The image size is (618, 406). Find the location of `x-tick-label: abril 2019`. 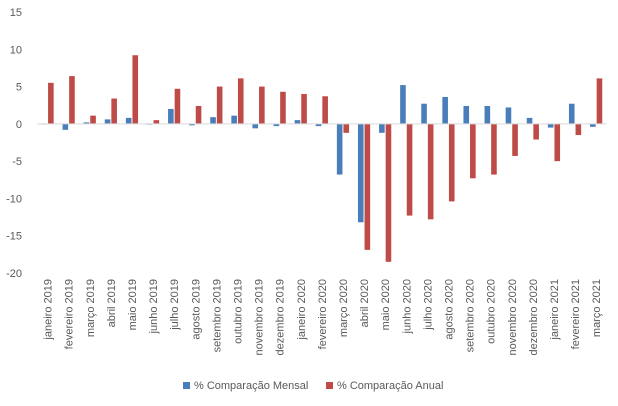

x-tick-label: abril 2019 is located at coordinates (112, 303).